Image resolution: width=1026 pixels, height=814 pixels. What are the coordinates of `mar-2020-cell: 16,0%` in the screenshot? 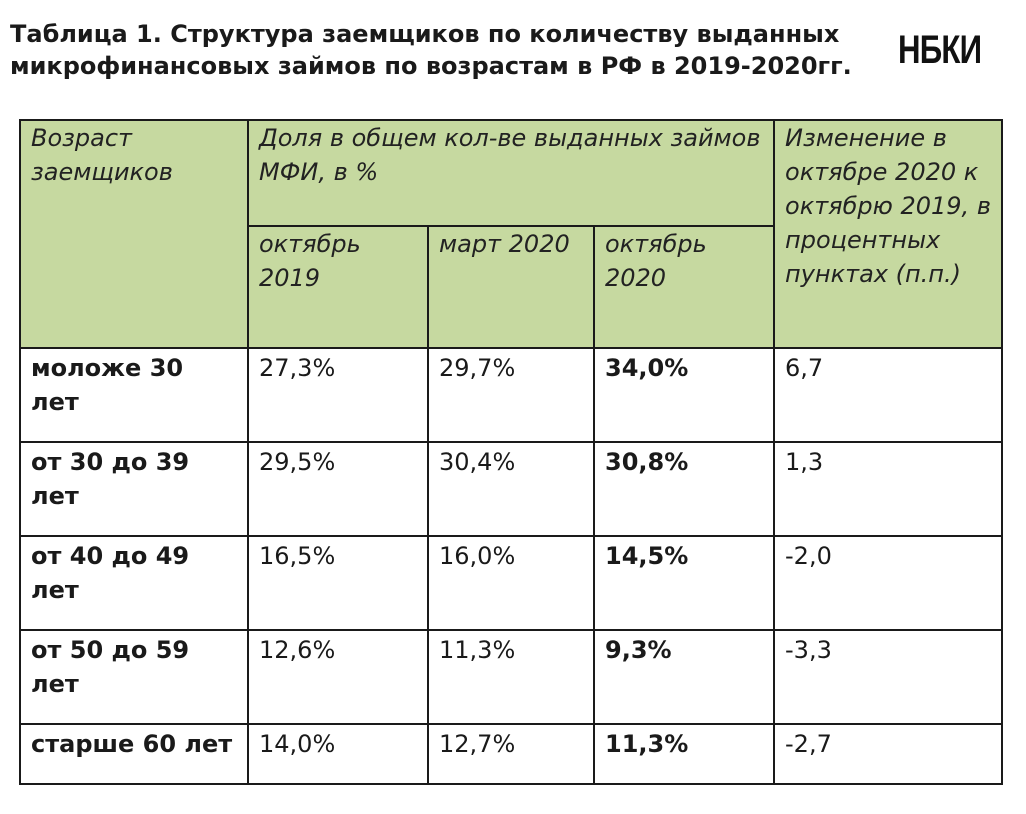 It's located at (511, 583).